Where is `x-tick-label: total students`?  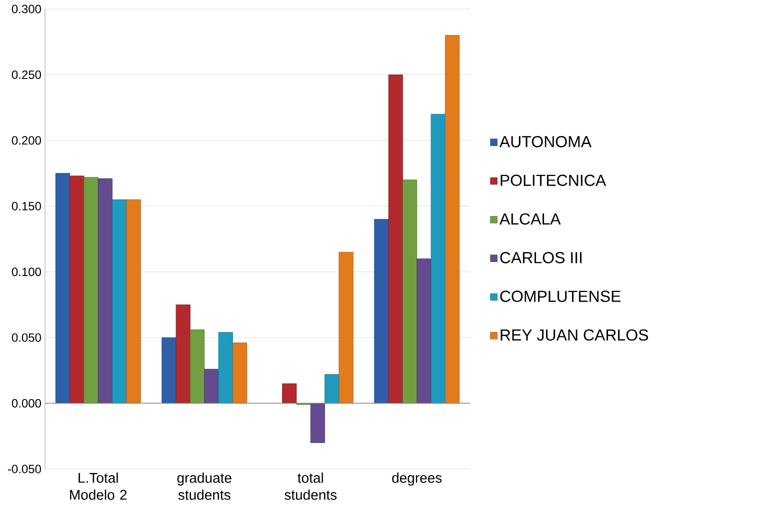
x-tick-label: total students is located at coordinates (310, 486).